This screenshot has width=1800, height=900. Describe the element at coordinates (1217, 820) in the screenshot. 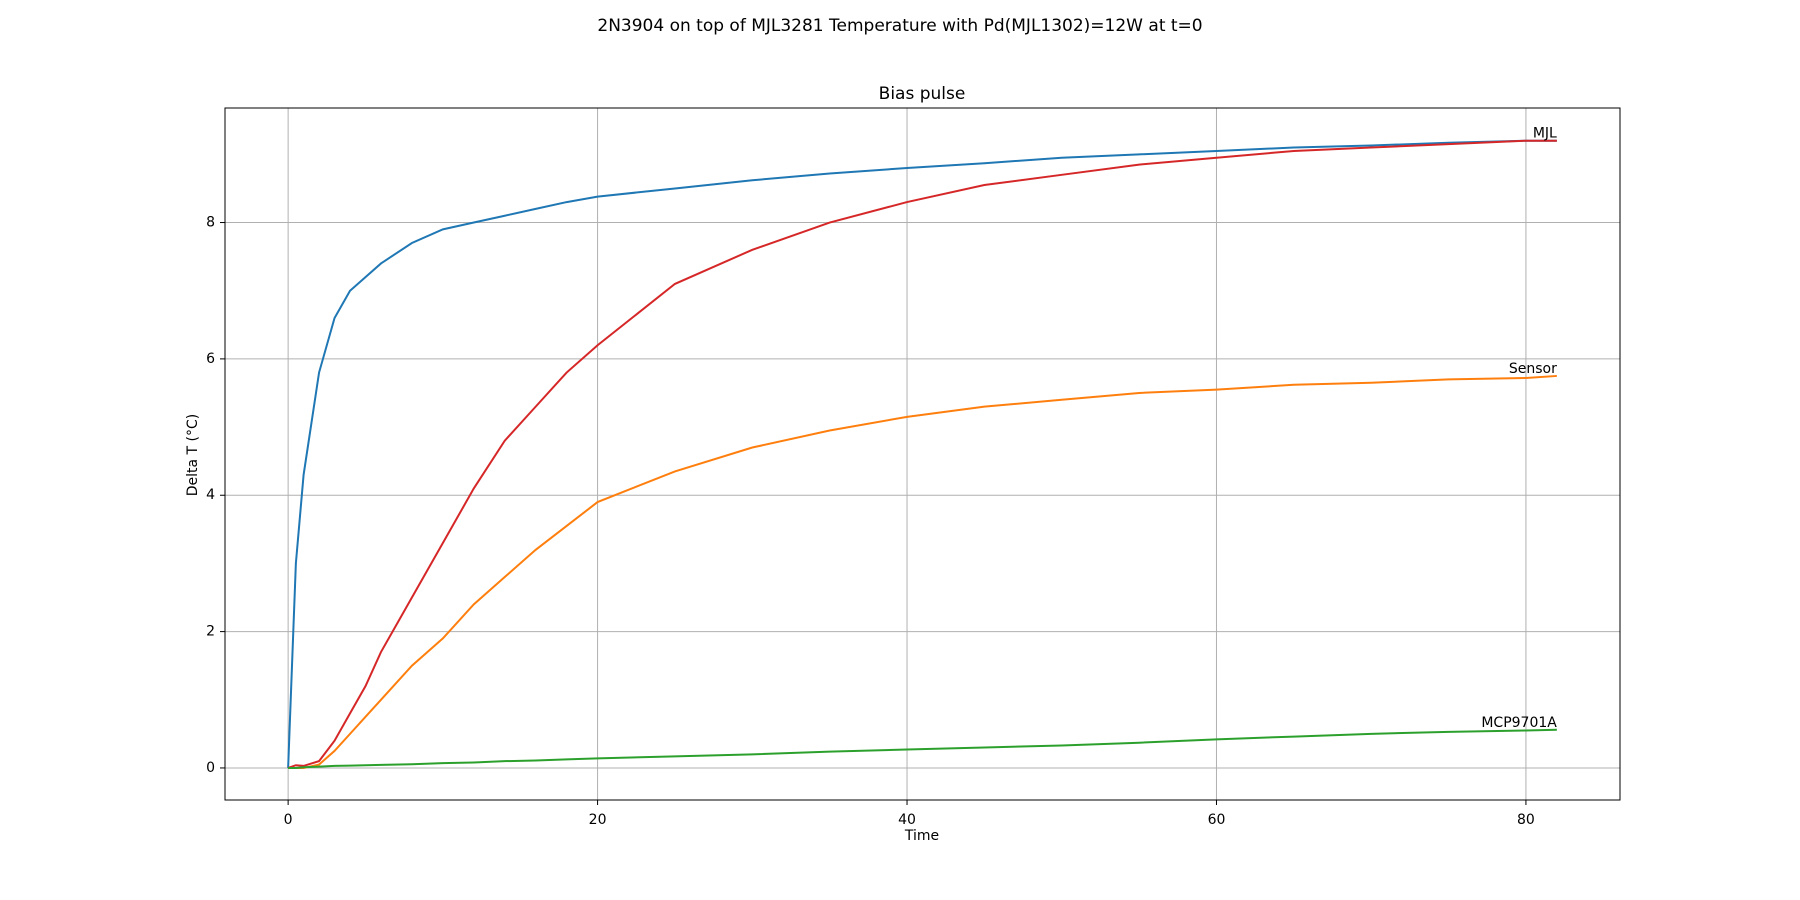

I see `x-tick-label: 60` at that location.